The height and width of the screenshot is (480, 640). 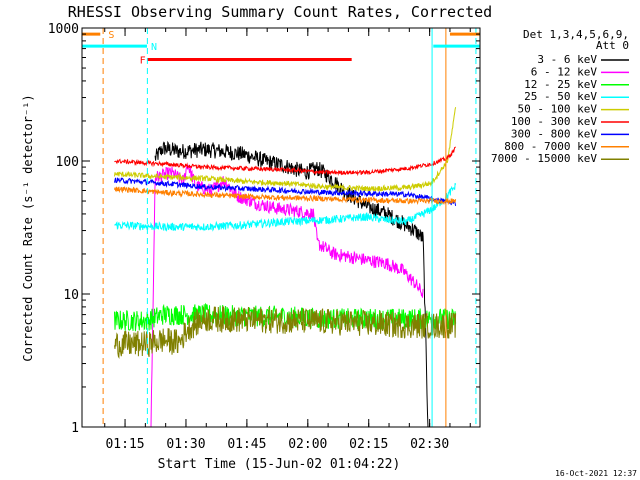 What do you see at coordinates (596, 473) in the screenshot?
I see `timestamp: 16-Oct-2021 12:37` at bounding box center [596, 473].